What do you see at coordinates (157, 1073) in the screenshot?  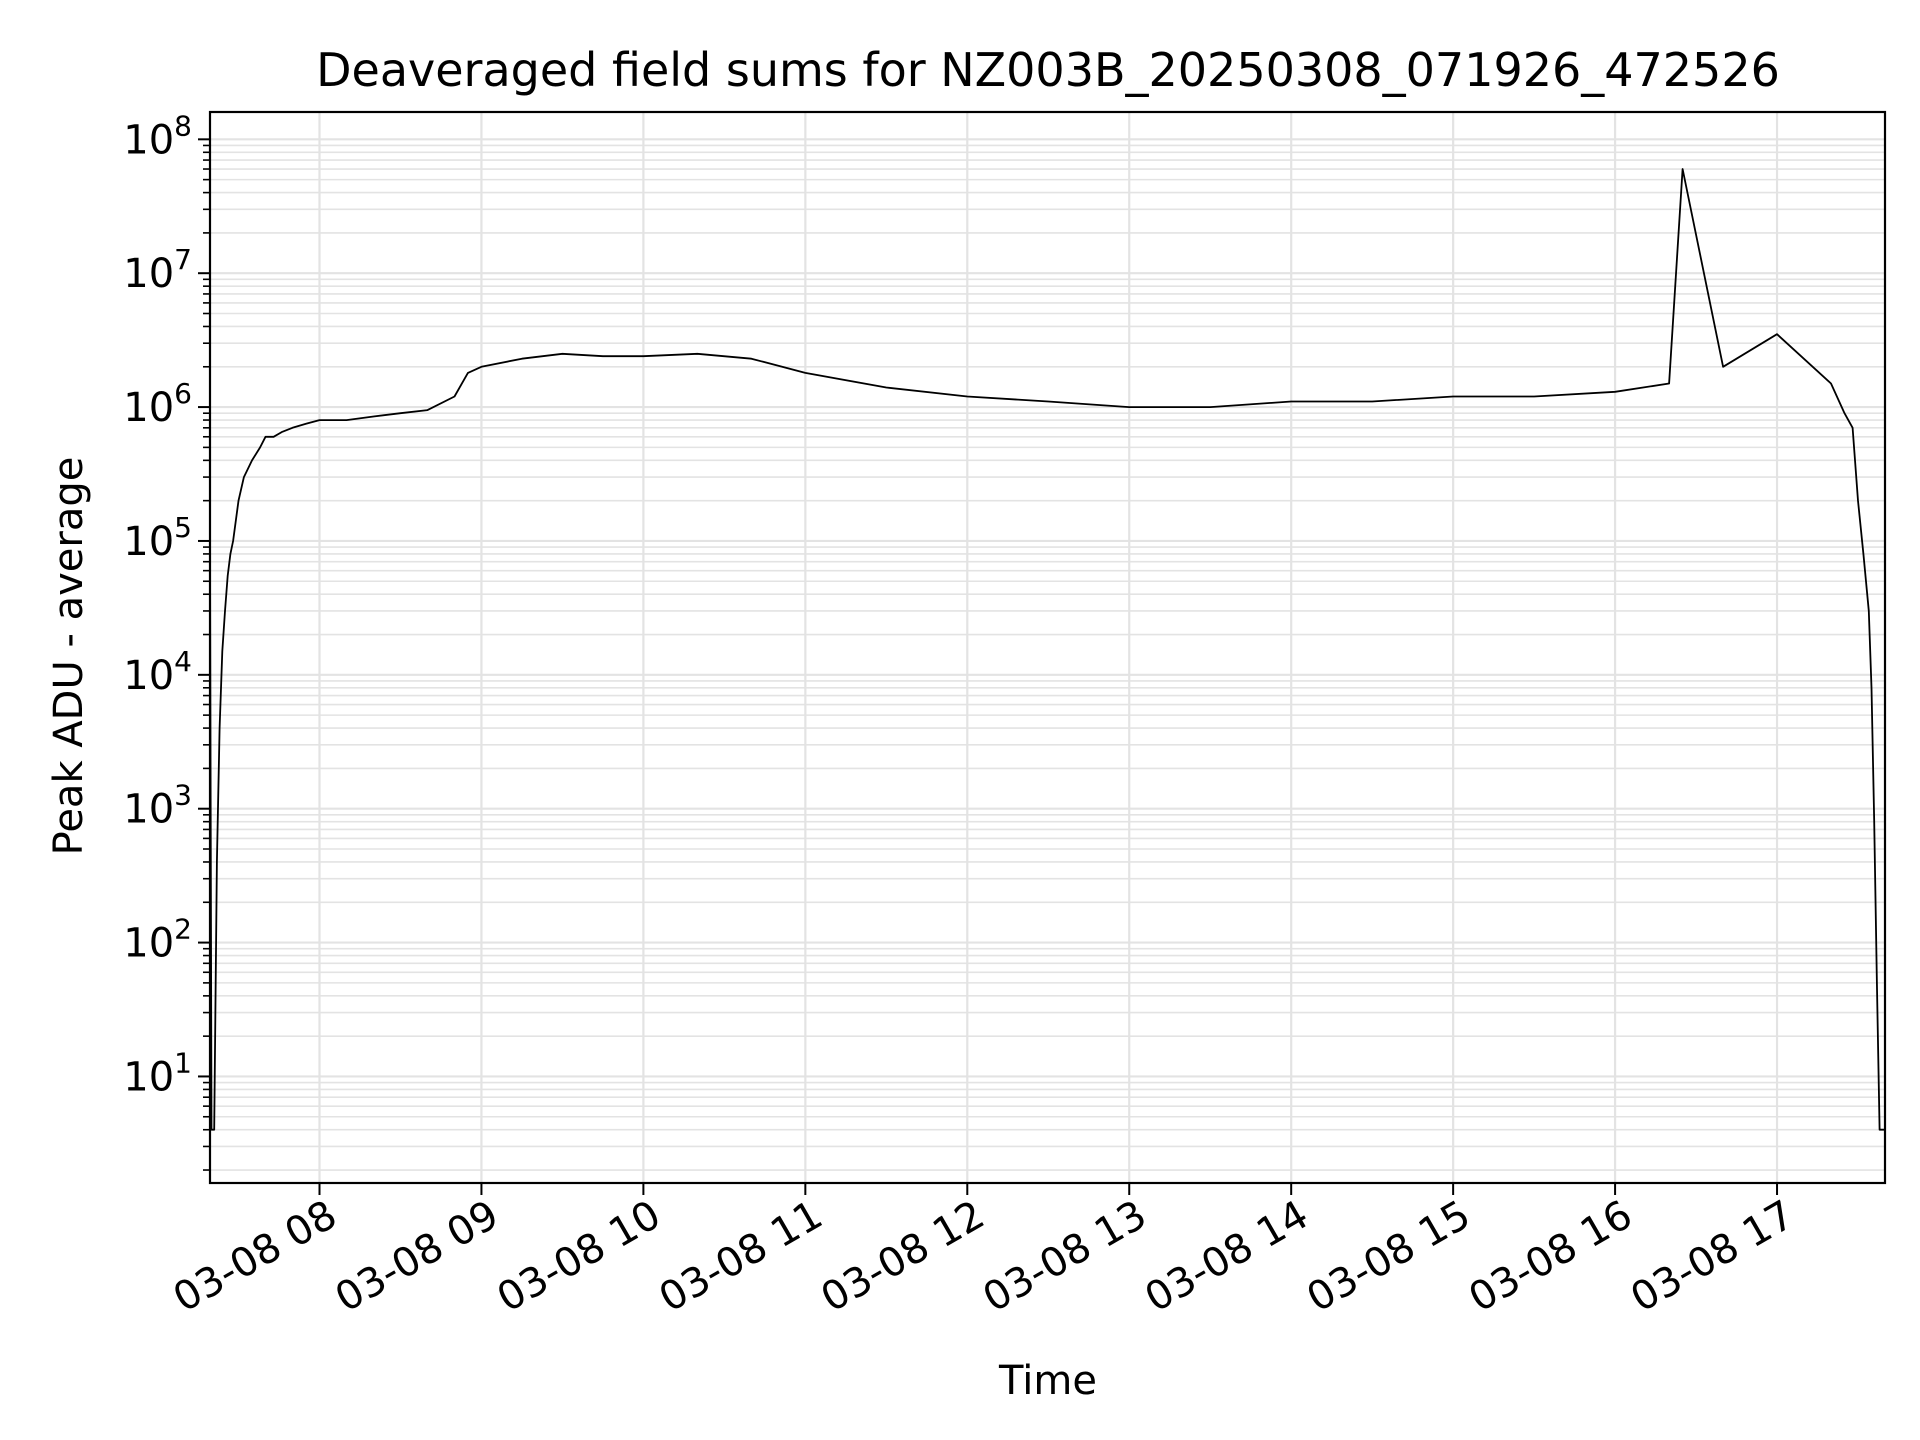 I see `y-tick-label: 10¹` at bounding box center [157, 1073].